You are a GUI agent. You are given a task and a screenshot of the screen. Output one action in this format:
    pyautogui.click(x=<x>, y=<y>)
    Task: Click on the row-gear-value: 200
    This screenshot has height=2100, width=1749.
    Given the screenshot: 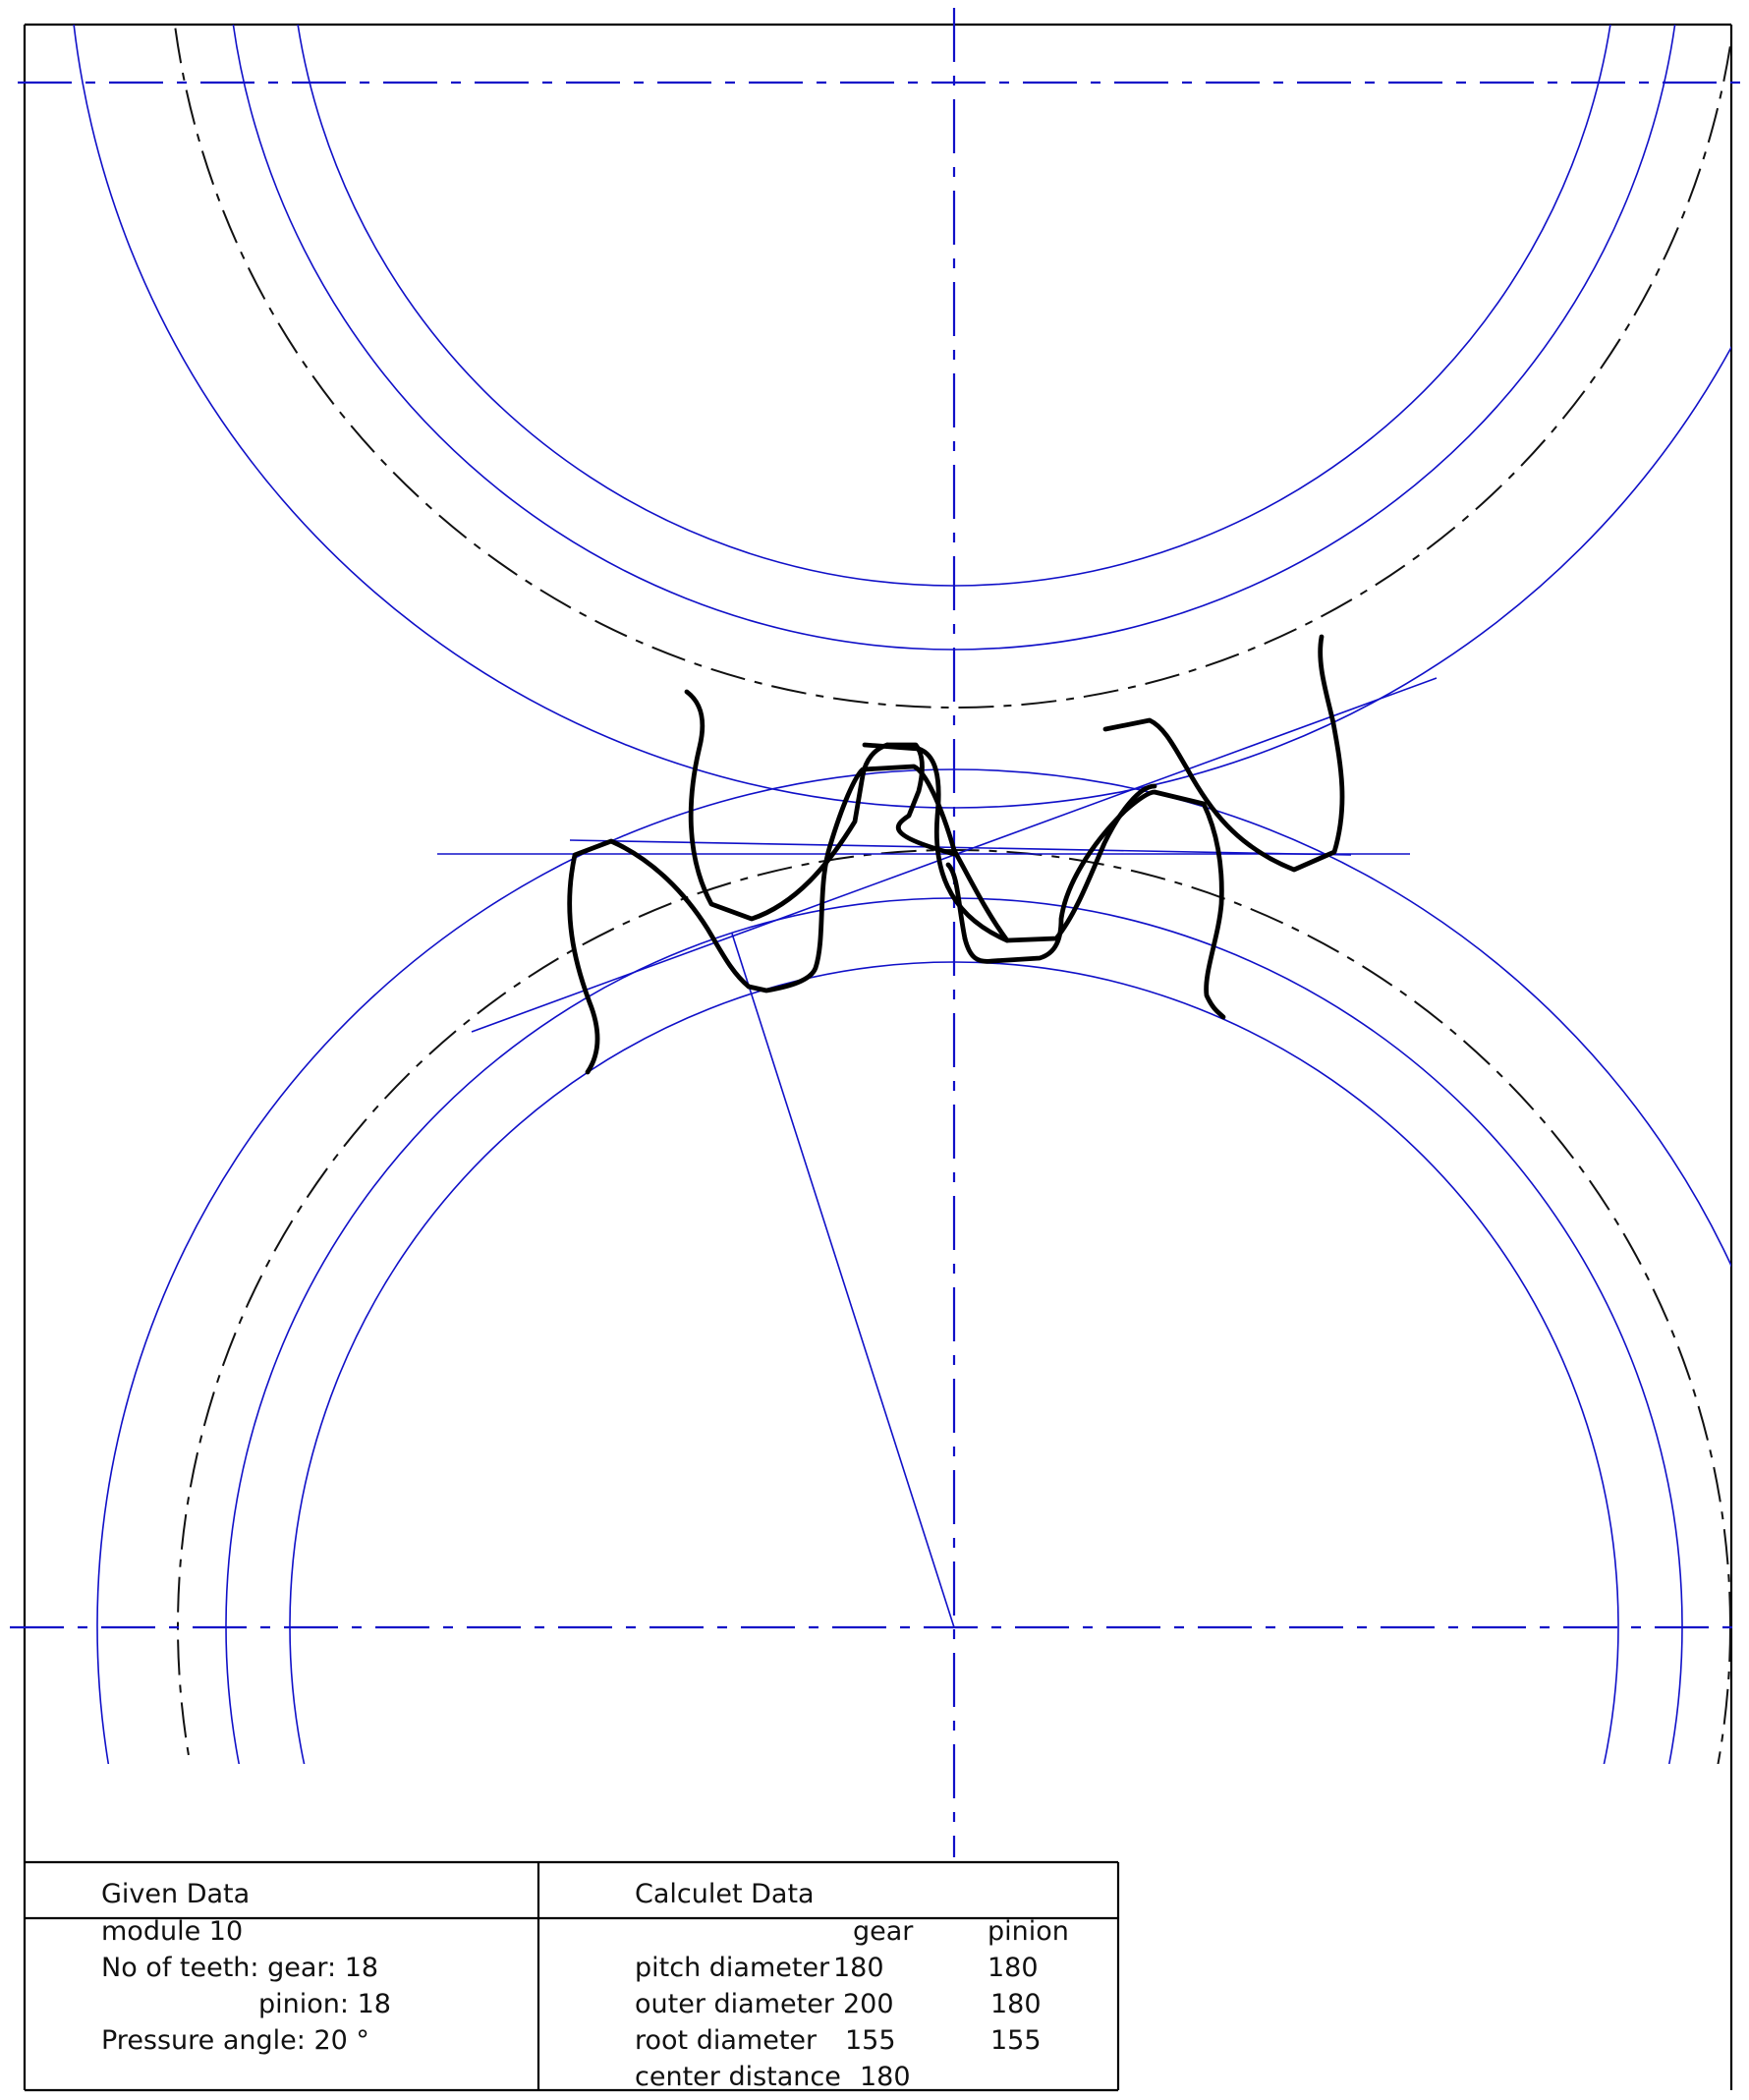 What is the action you would take?
    pyautogui.click(x=868, y=2004)
    